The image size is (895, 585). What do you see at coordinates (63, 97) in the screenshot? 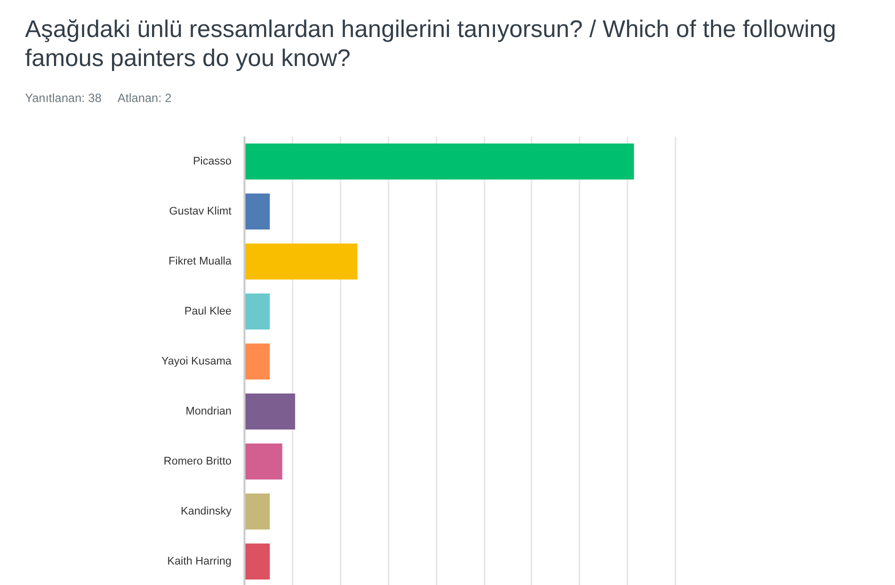
I see `text: Yanıtlanan: 38` at bounding box center [63, 97].